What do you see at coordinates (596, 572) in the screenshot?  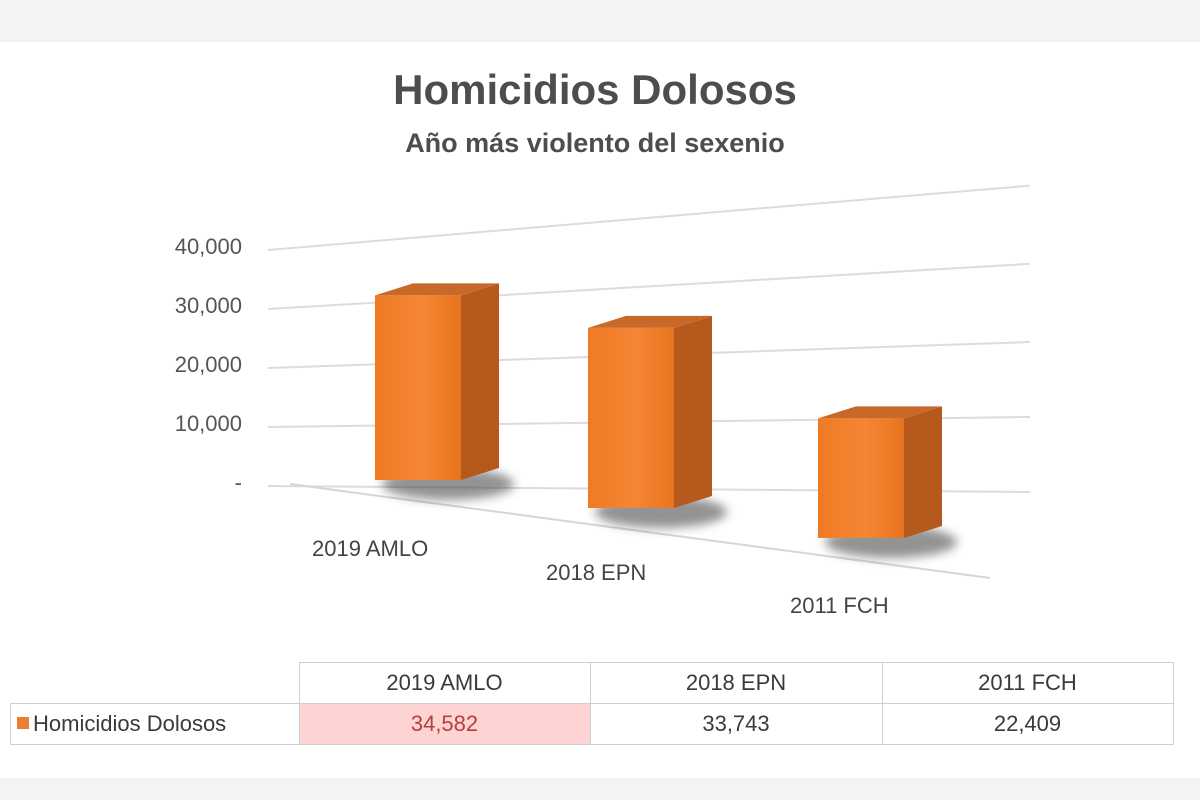 I see `x-tick-label: 2018 EPN` at bounding box center [596, 572].